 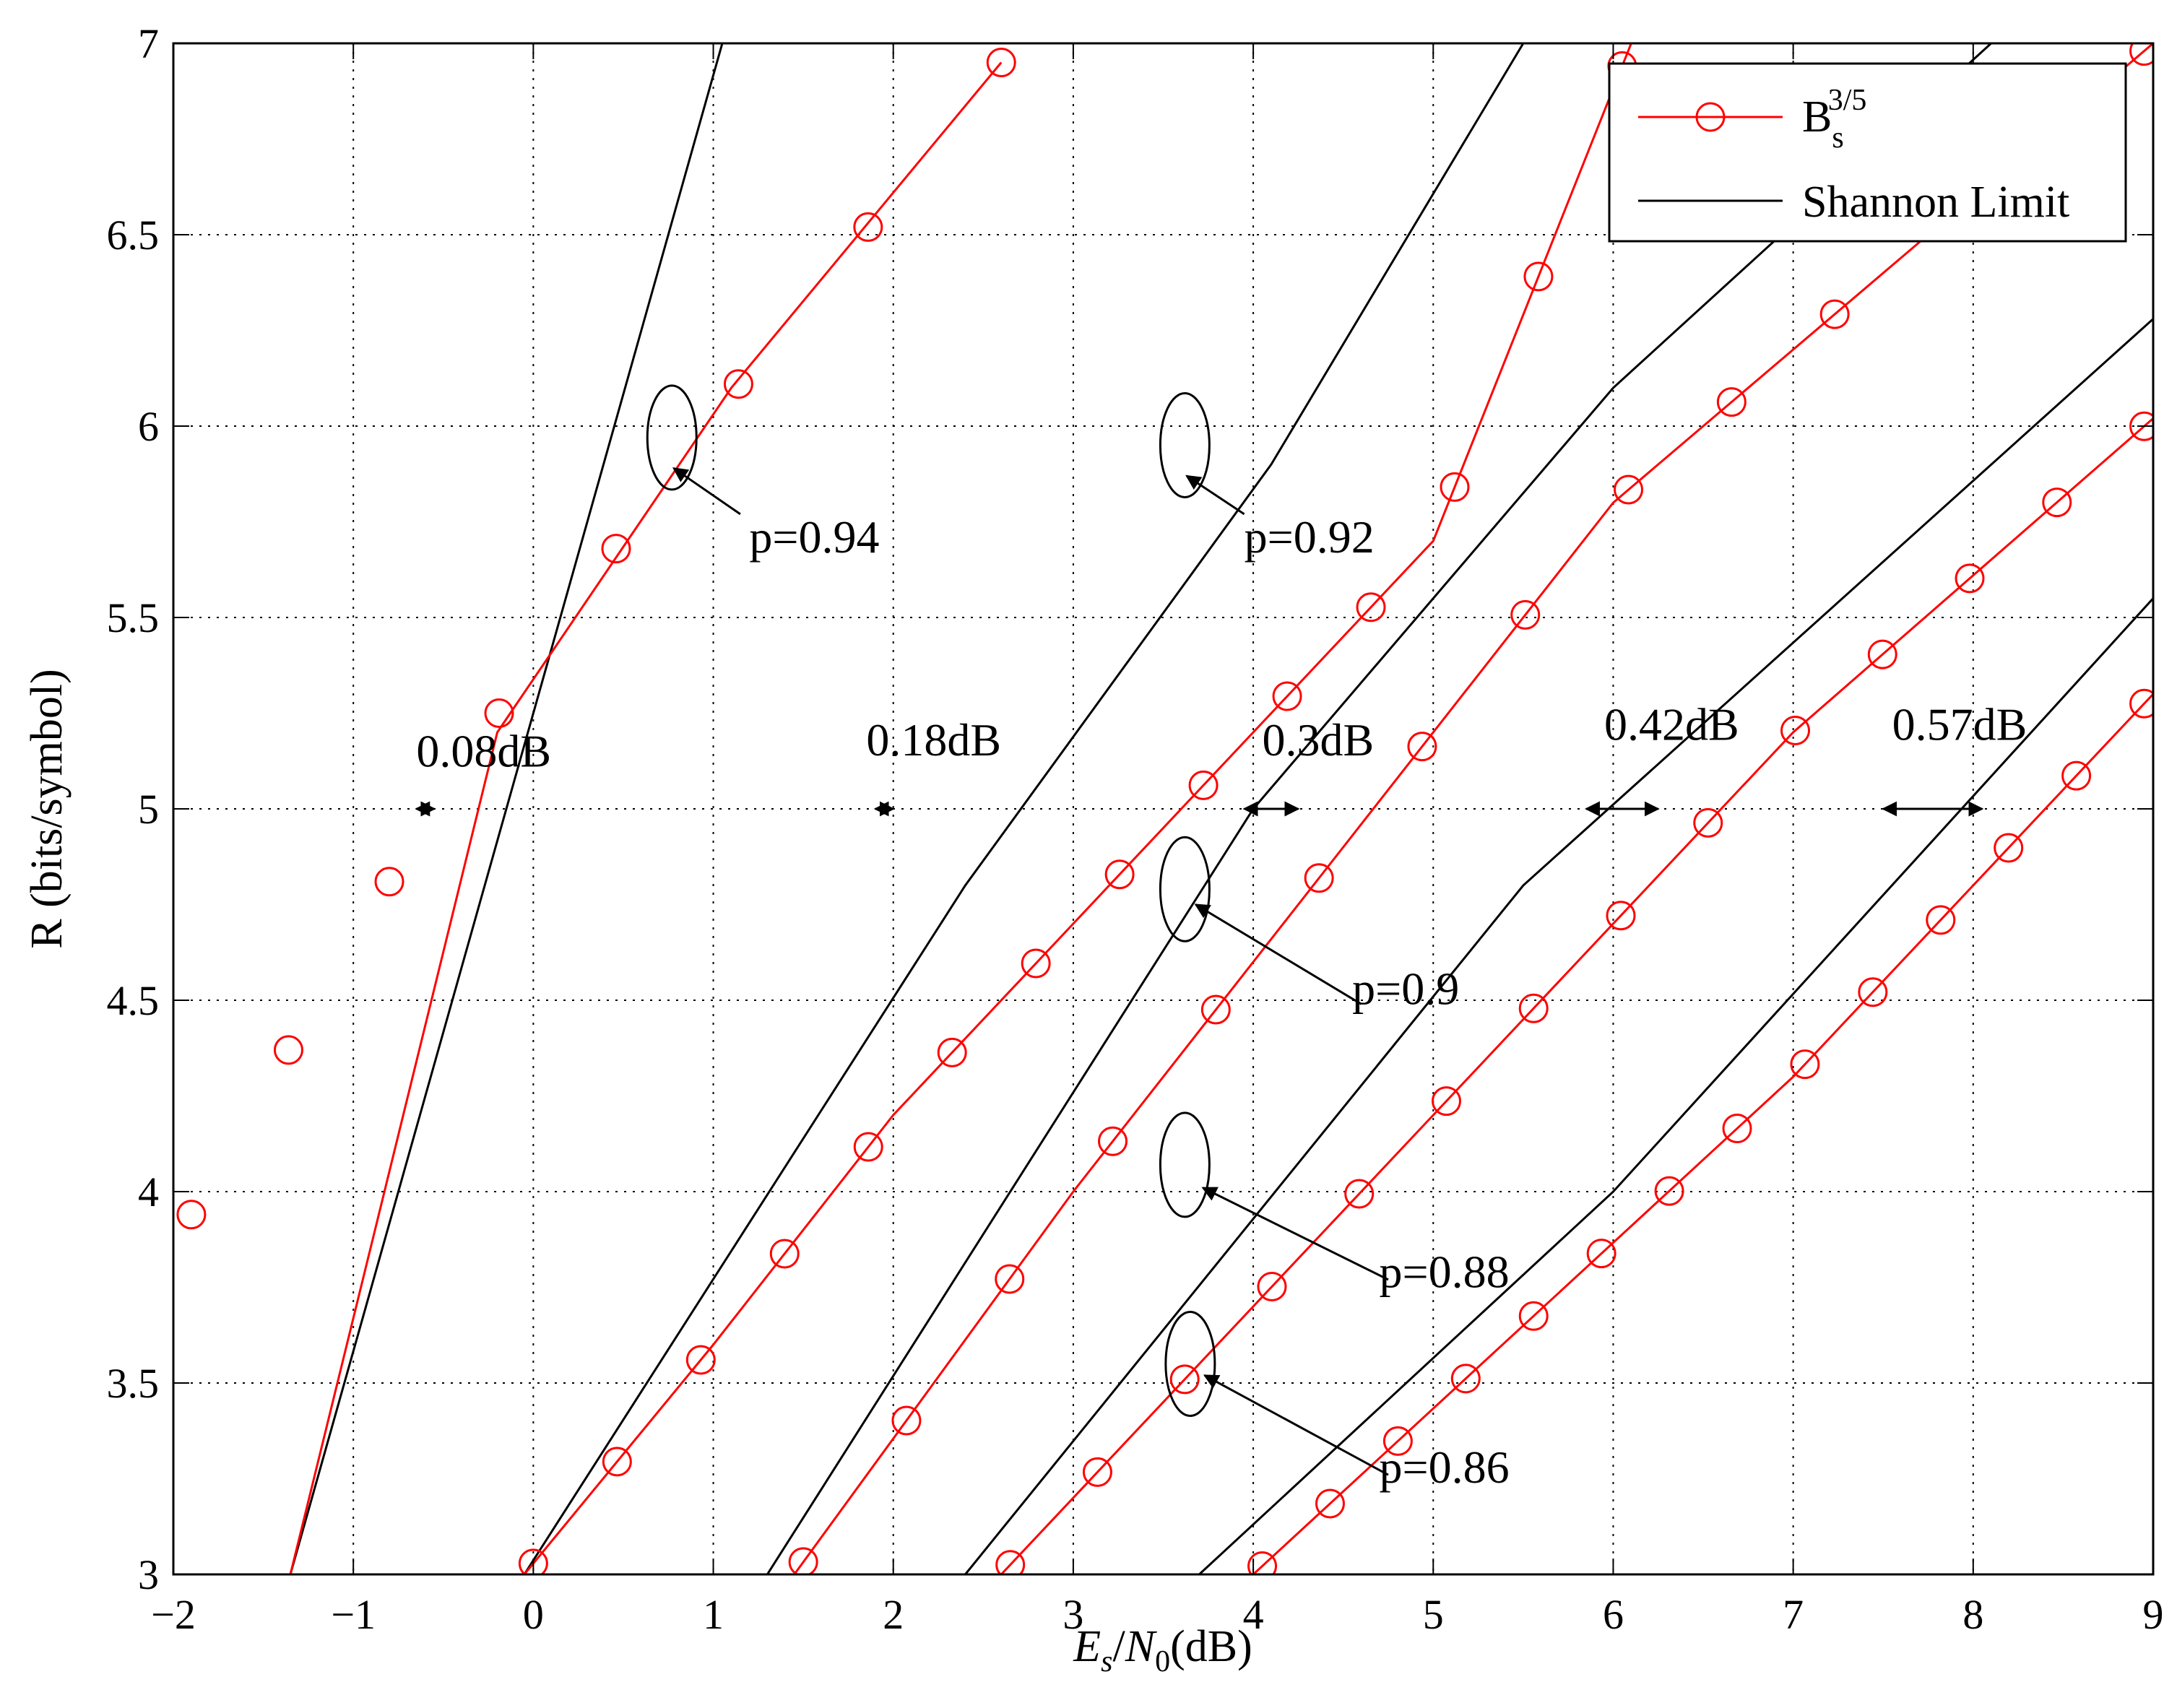 What do you see at coordinates (2153, 1614) in the screenshot?
I see `x-tick-label: 9` at bounding box center [2153, 1614].